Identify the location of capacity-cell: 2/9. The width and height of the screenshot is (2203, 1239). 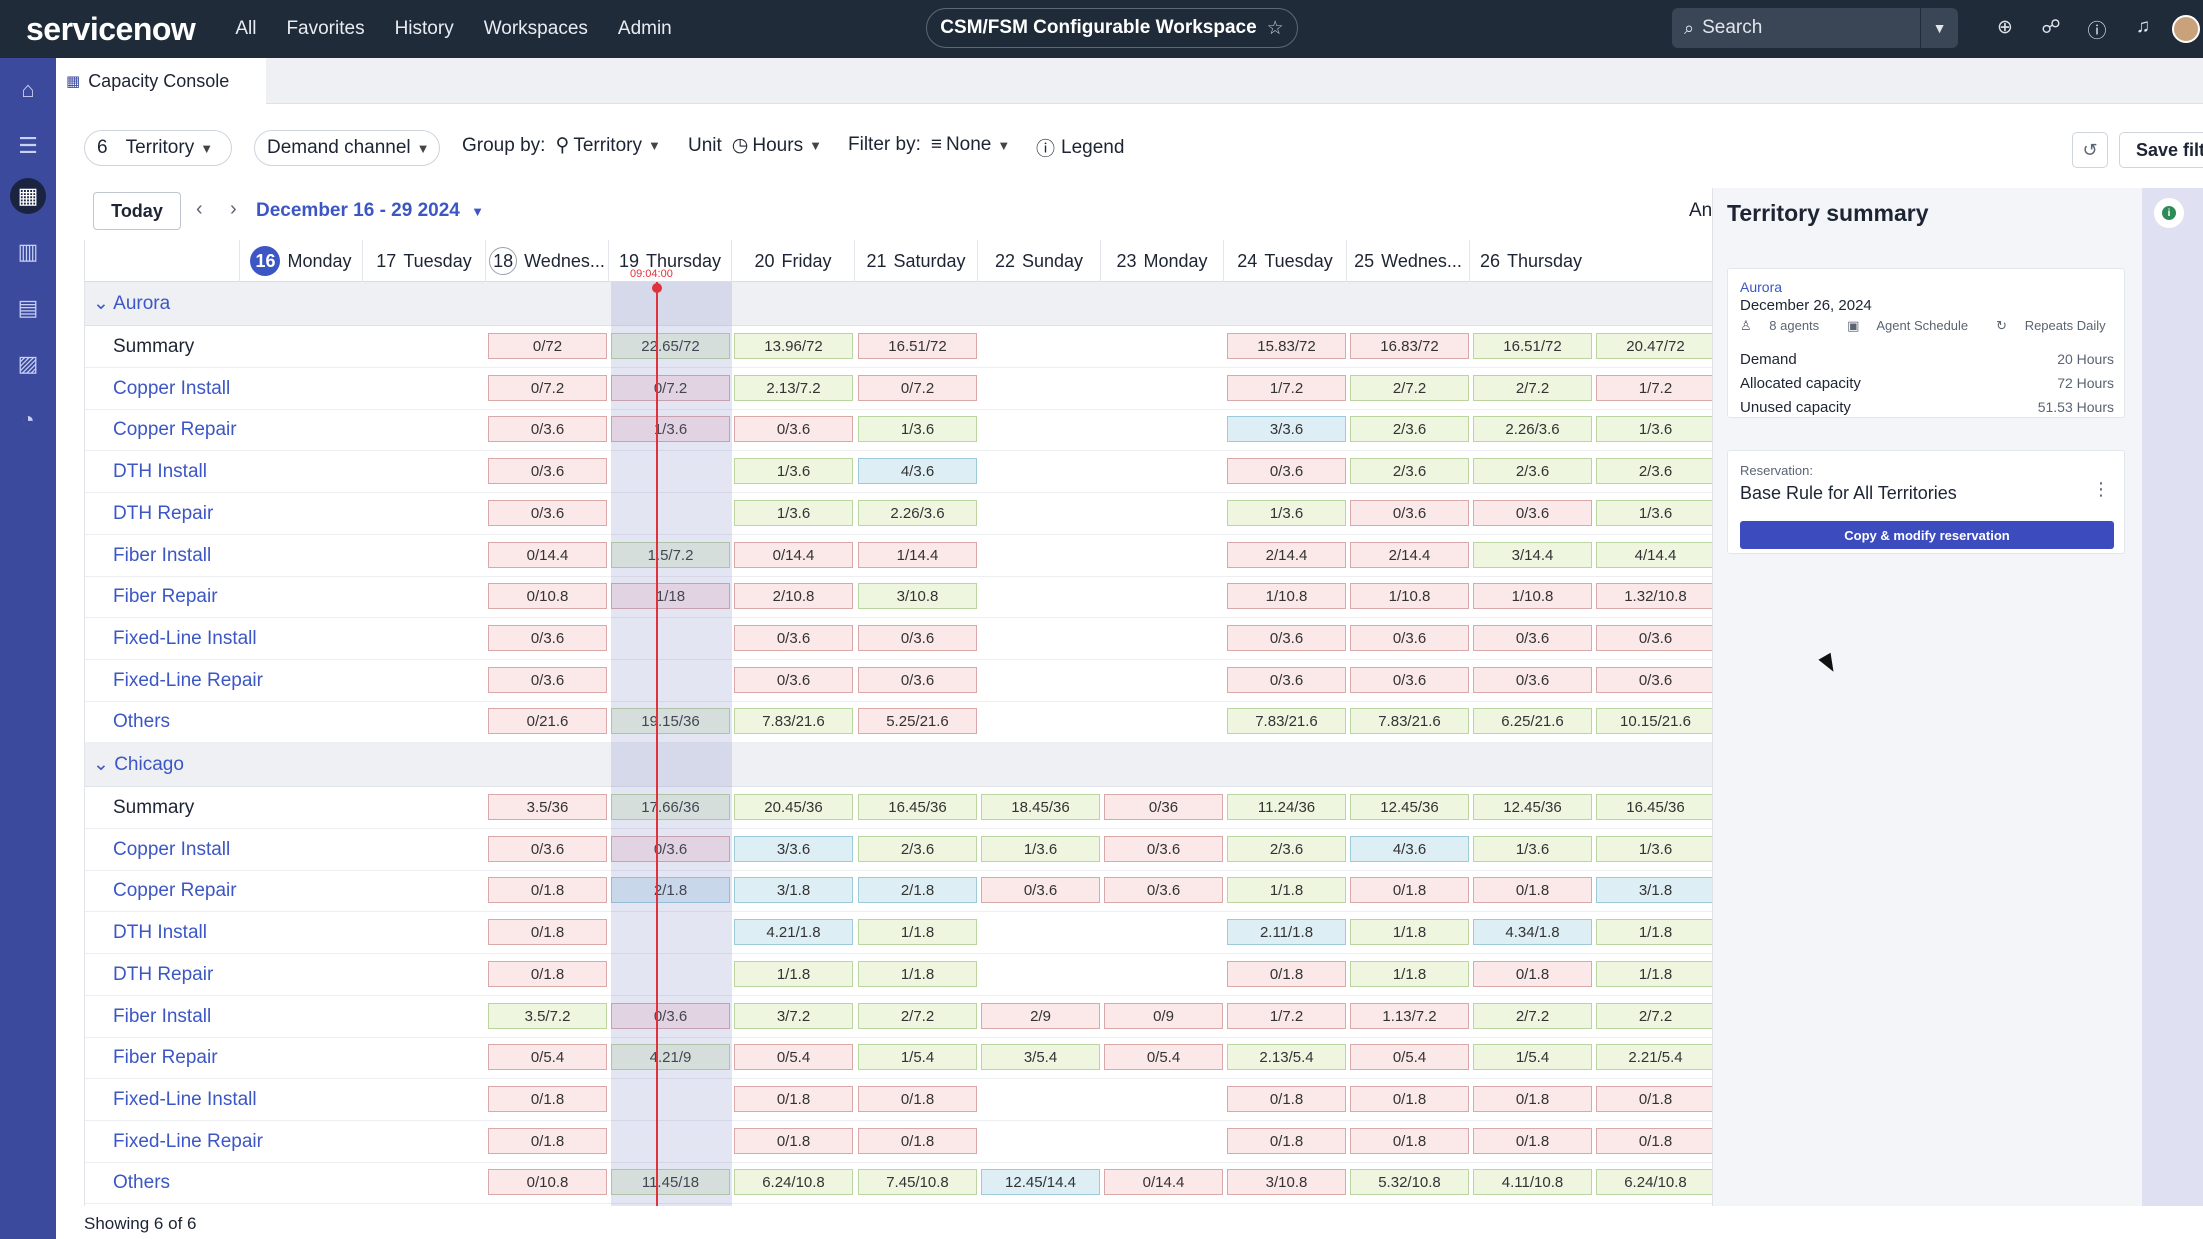
(1040, 1016).